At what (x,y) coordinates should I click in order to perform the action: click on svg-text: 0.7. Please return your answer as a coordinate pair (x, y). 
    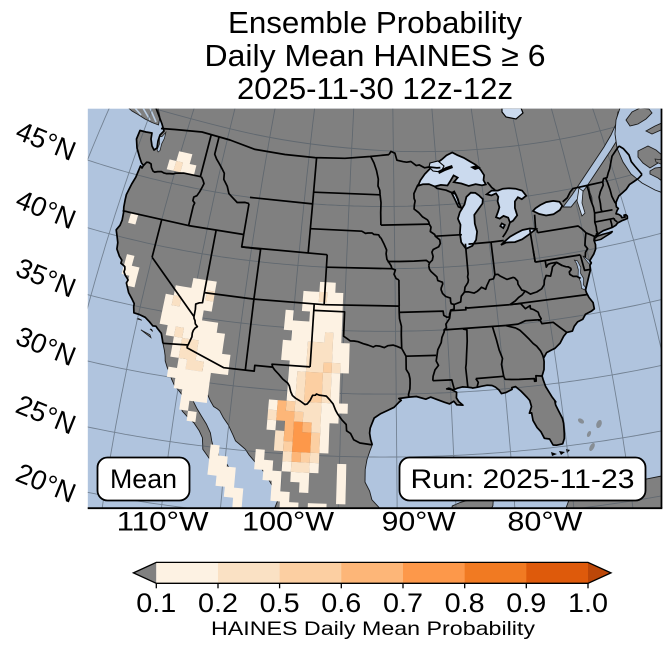
    Looking at the image, I should click on (403, 603).